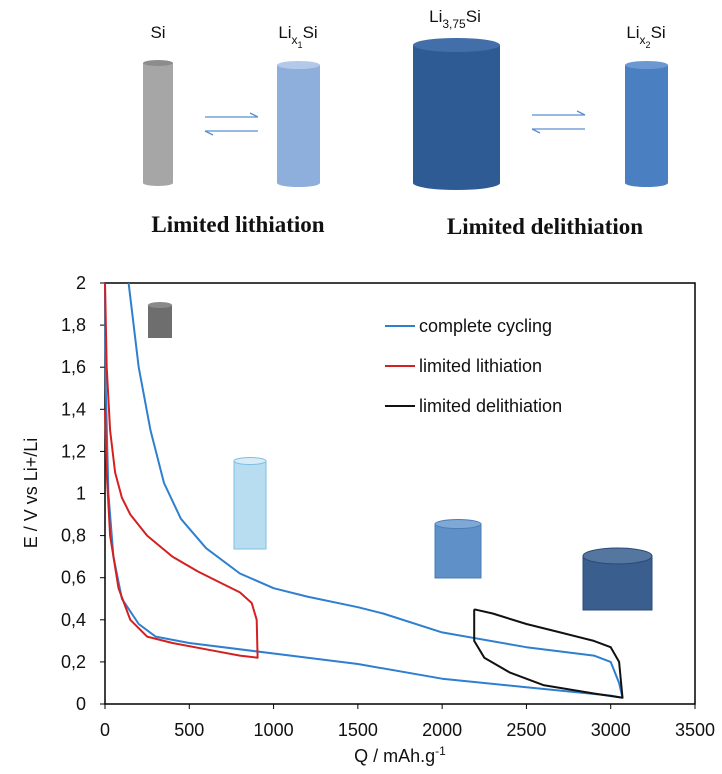 The width and height of the screenshot is (722, 774). What do you see at coordinates (440, 751) in the screenshot?
I see `x-axis-title-sup: -1` at bounding box center [440, 751].